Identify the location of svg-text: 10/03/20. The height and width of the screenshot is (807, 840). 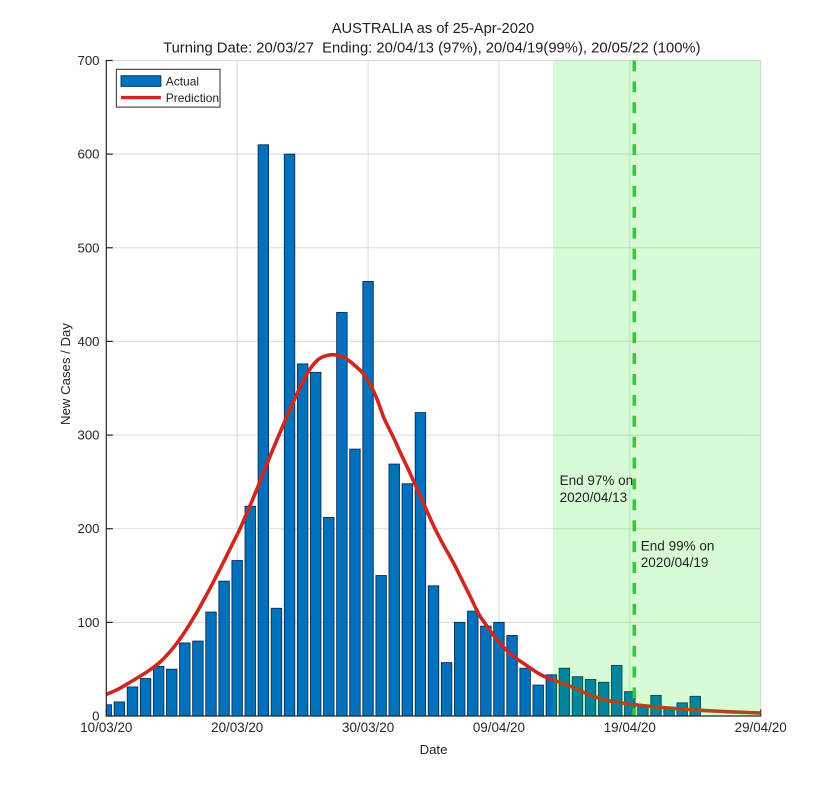
(106, 727).